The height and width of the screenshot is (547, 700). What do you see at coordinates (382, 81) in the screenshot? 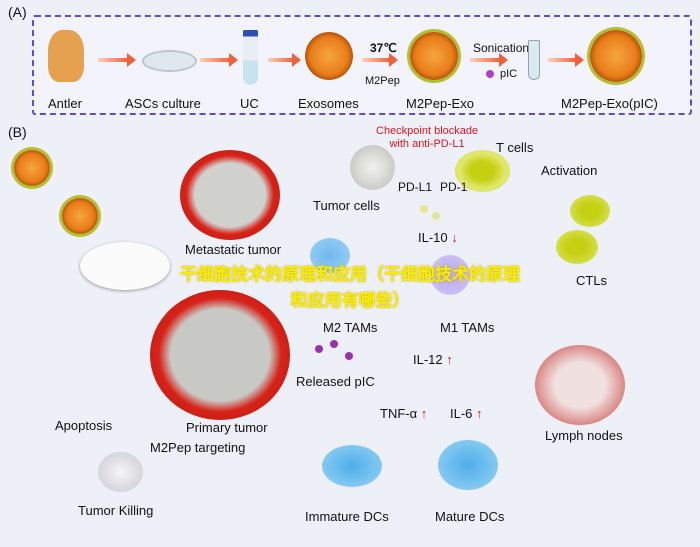
I see `m2pep-label: M2Pep` at bounding box center [382, 81].